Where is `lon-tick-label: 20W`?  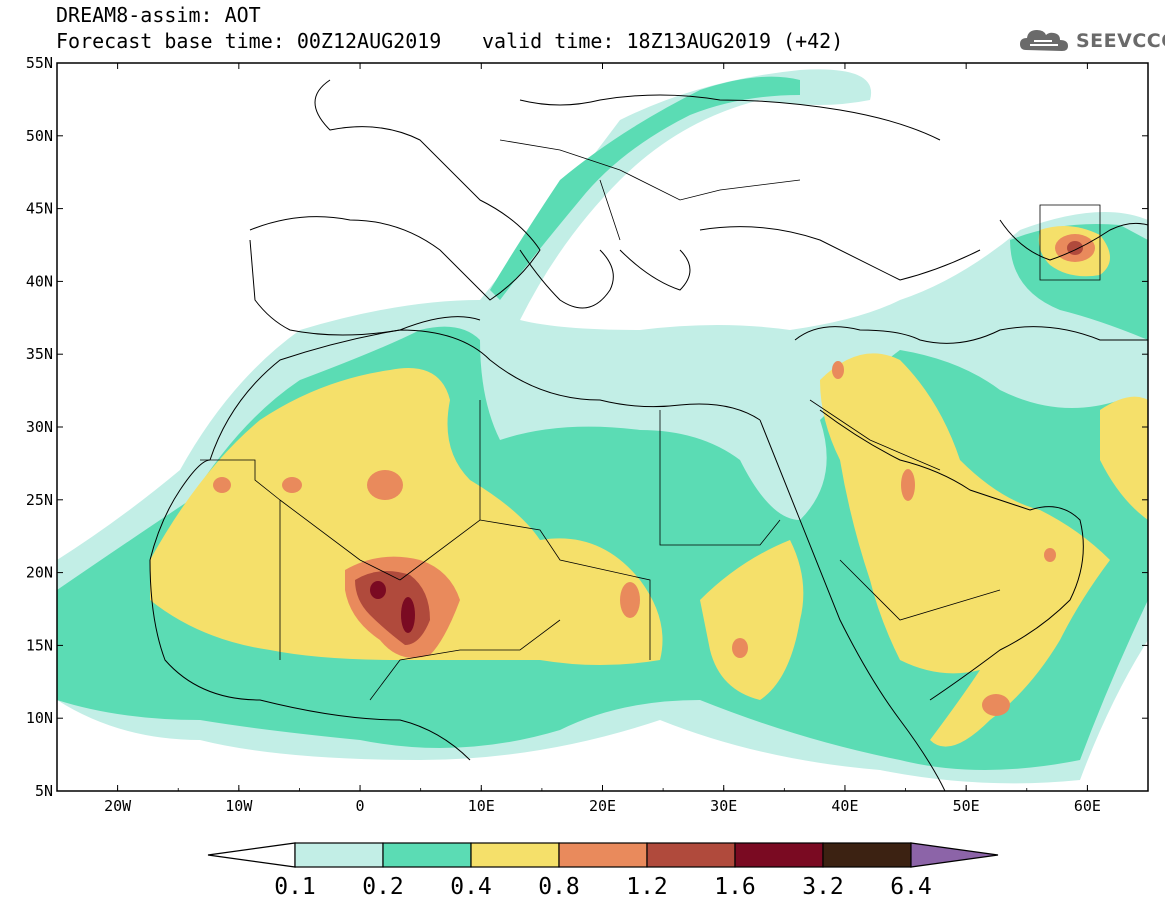
lon-tick-label: 20W is located at coordinates (118, 806).